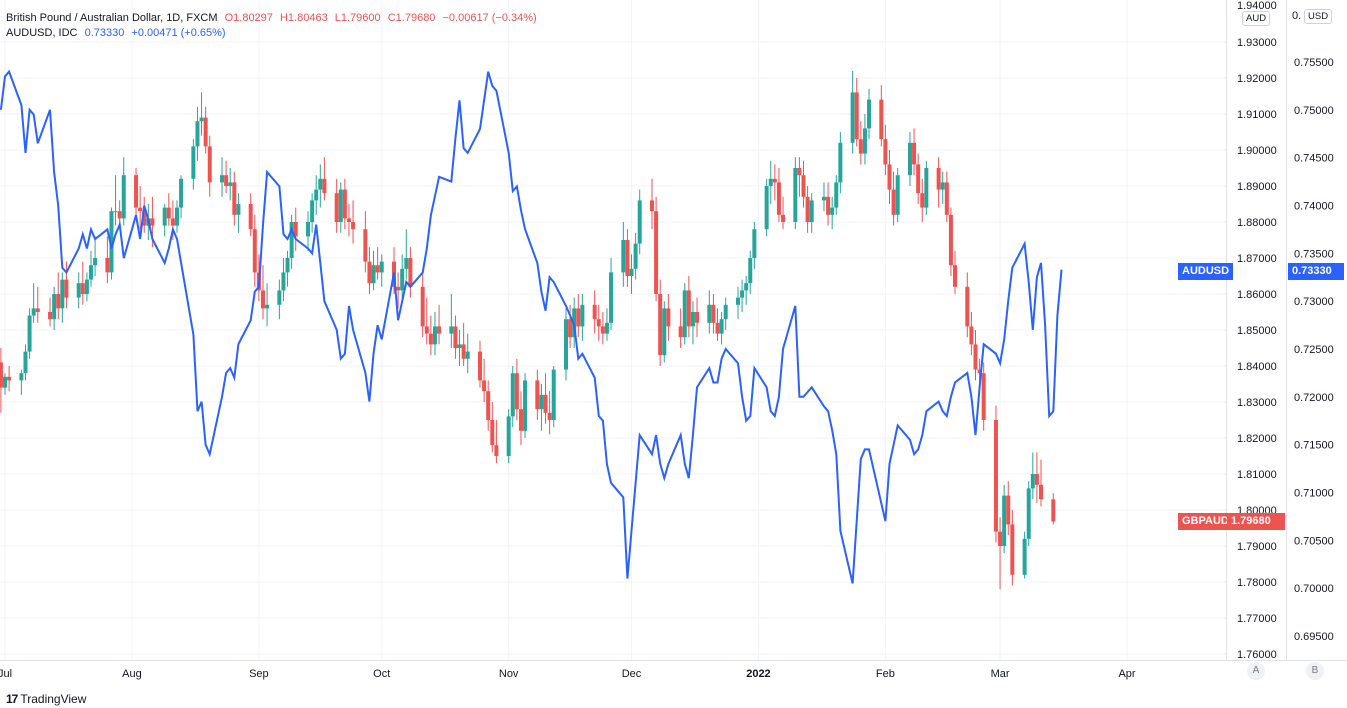 The height and width of the screenshot is (708, 1347). I want to click on right-tick-label: 0.70500, so click(1314, 541).